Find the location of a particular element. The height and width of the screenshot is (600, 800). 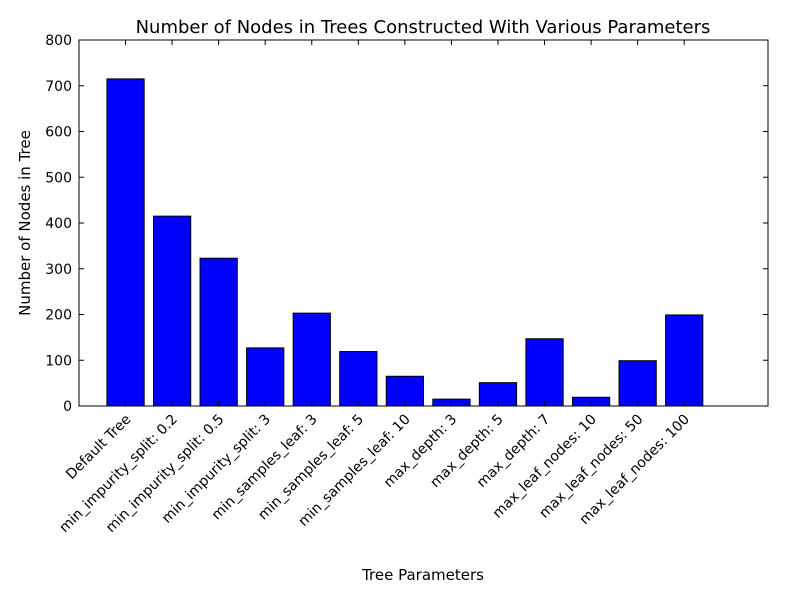

x-axis-label: Tree Parameters is located at coordinates (422, 575).